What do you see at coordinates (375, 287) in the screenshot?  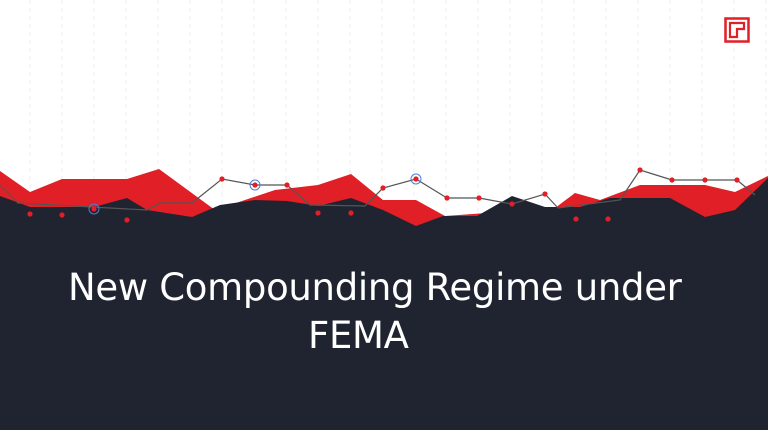 I see `slide-title-line-1: New Compounding Regime under` at bounding box center [375, 287].